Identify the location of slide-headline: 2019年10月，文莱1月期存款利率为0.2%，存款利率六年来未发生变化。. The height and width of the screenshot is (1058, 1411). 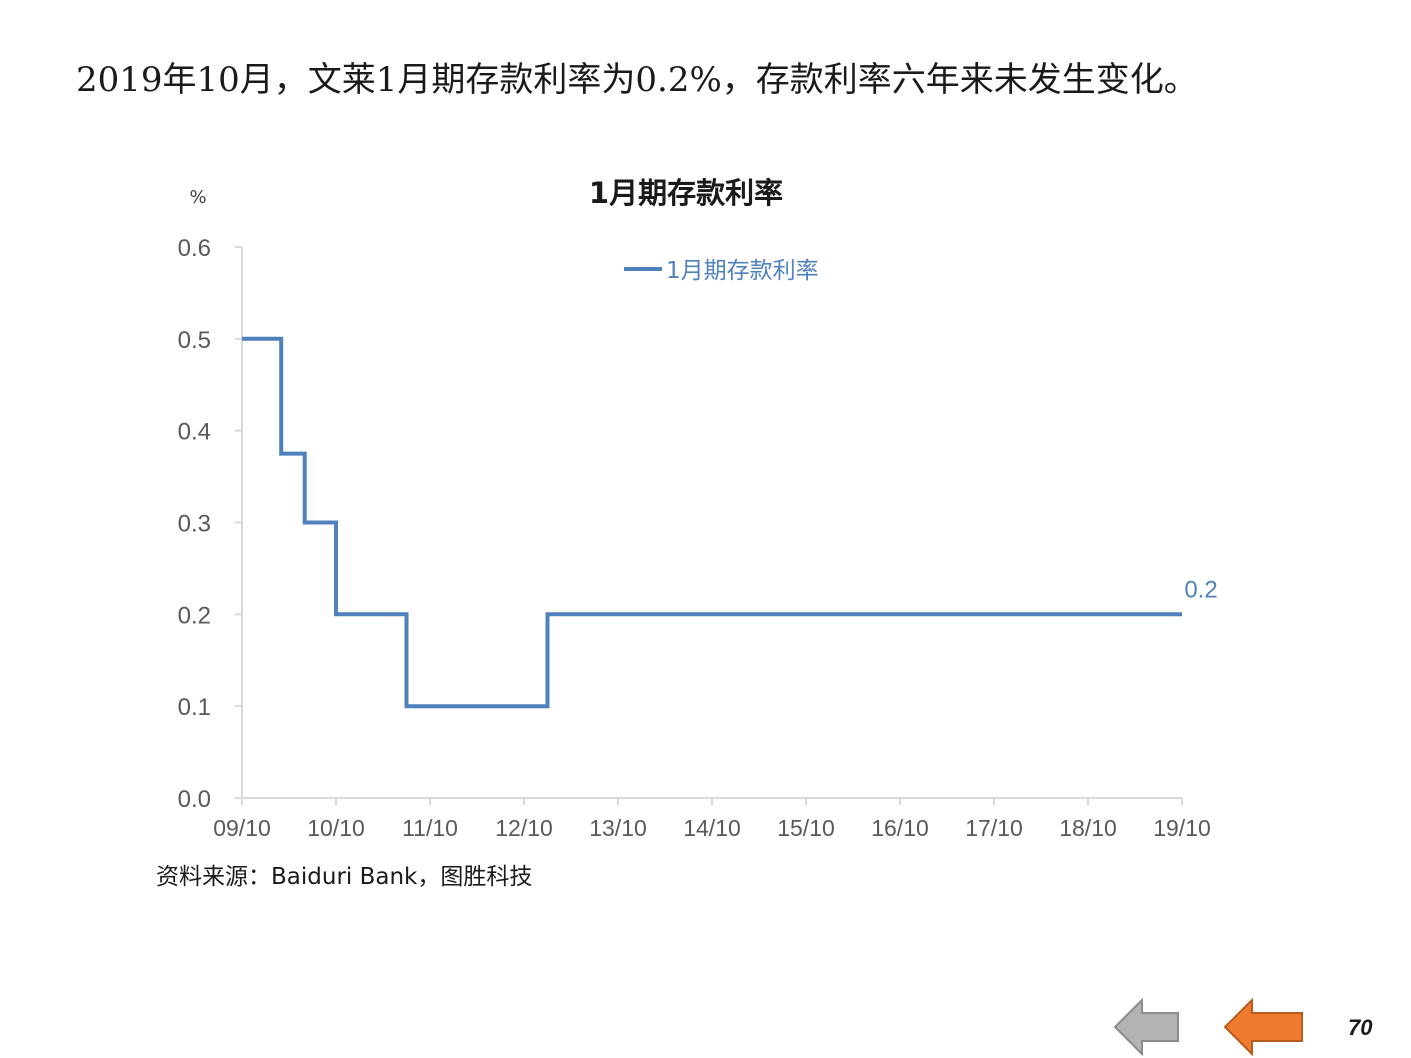
(637, 80).